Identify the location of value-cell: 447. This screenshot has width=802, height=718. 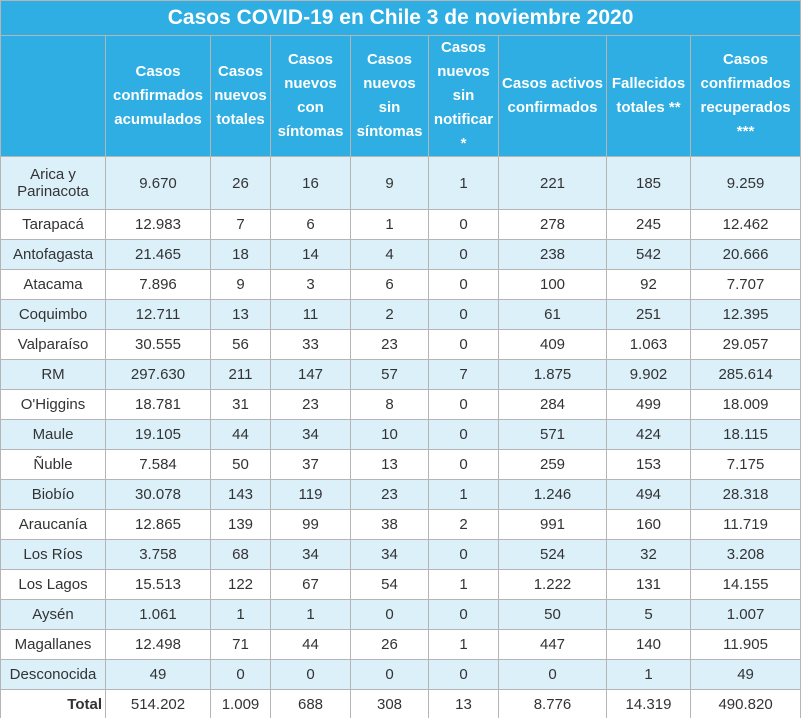
(552, 644).